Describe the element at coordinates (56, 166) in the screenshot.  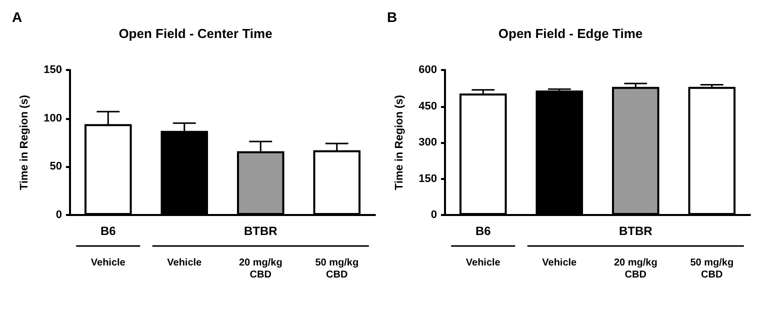
I see `y-tick-label: 50` at that location.